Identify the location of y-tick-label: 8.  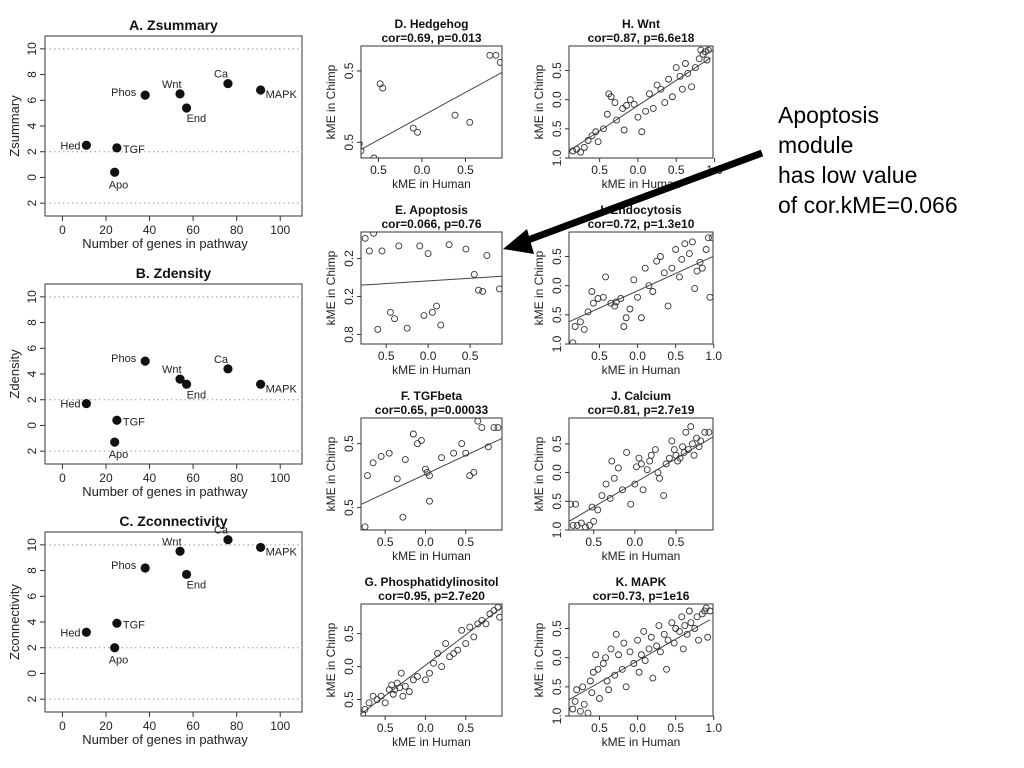
(32, 322).